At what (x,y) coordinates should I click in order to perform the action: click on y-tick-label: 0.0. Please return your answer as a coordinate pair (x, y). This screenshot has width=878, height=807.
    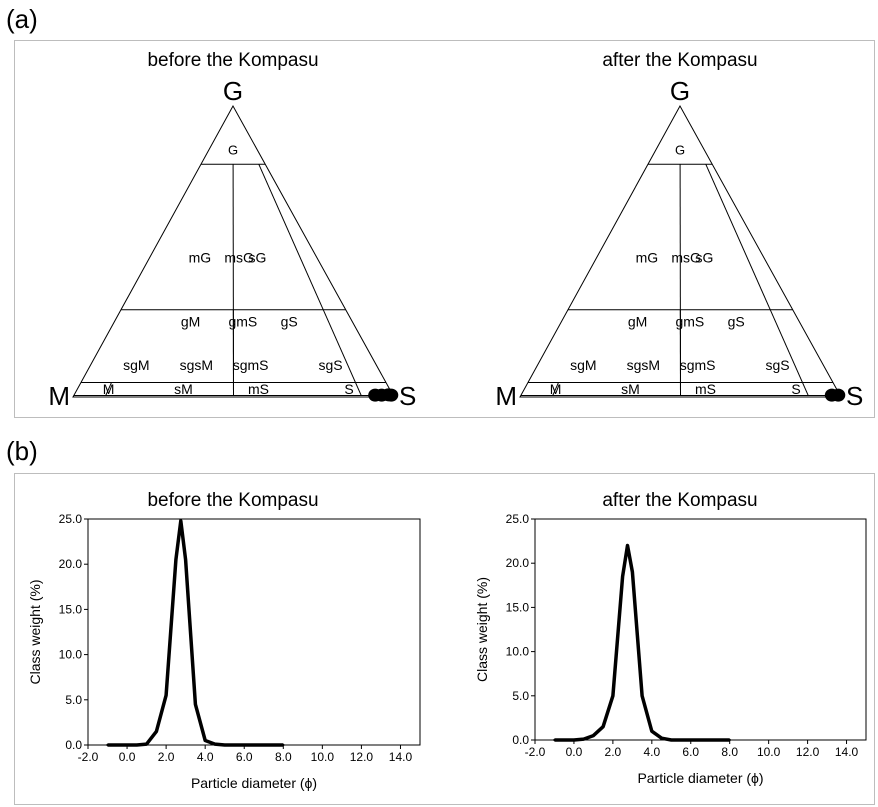
    Looking at the image, I should click on (73, 745).